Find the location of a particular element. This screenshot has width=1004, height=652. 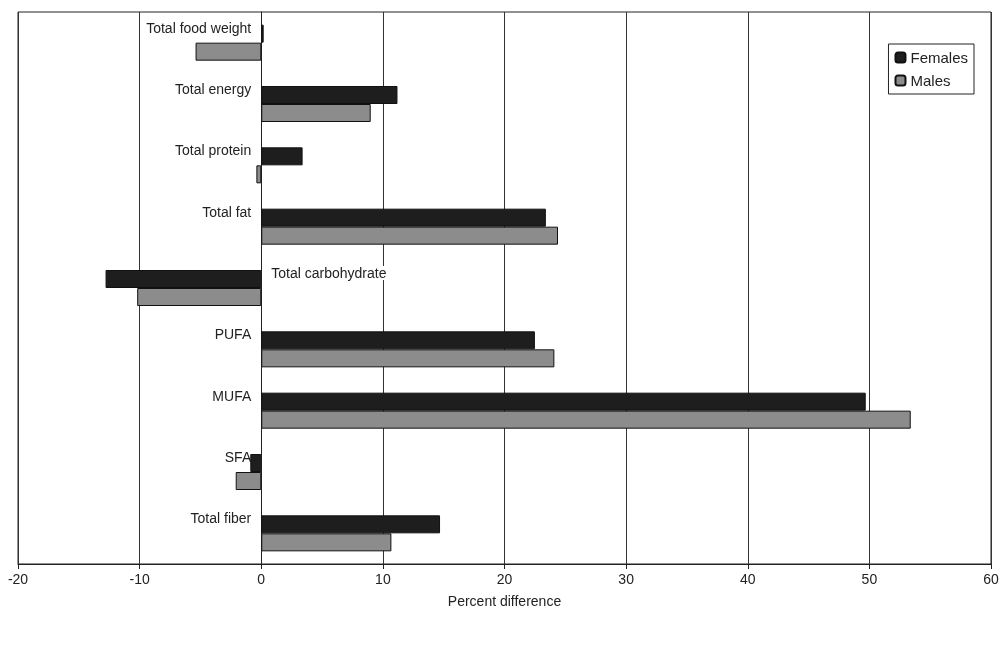

y-tick-label: Total fiber is located at coordinates (221, 518).